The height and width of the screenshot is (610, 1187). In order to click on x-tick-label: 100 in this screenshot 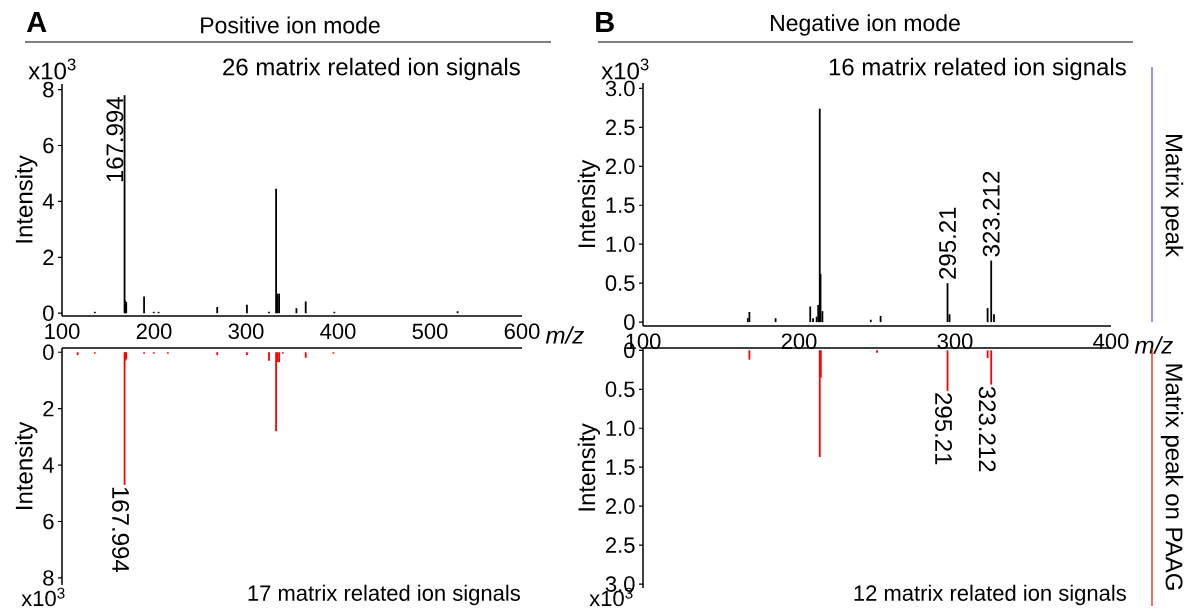, I will do `click(62, 331)`.